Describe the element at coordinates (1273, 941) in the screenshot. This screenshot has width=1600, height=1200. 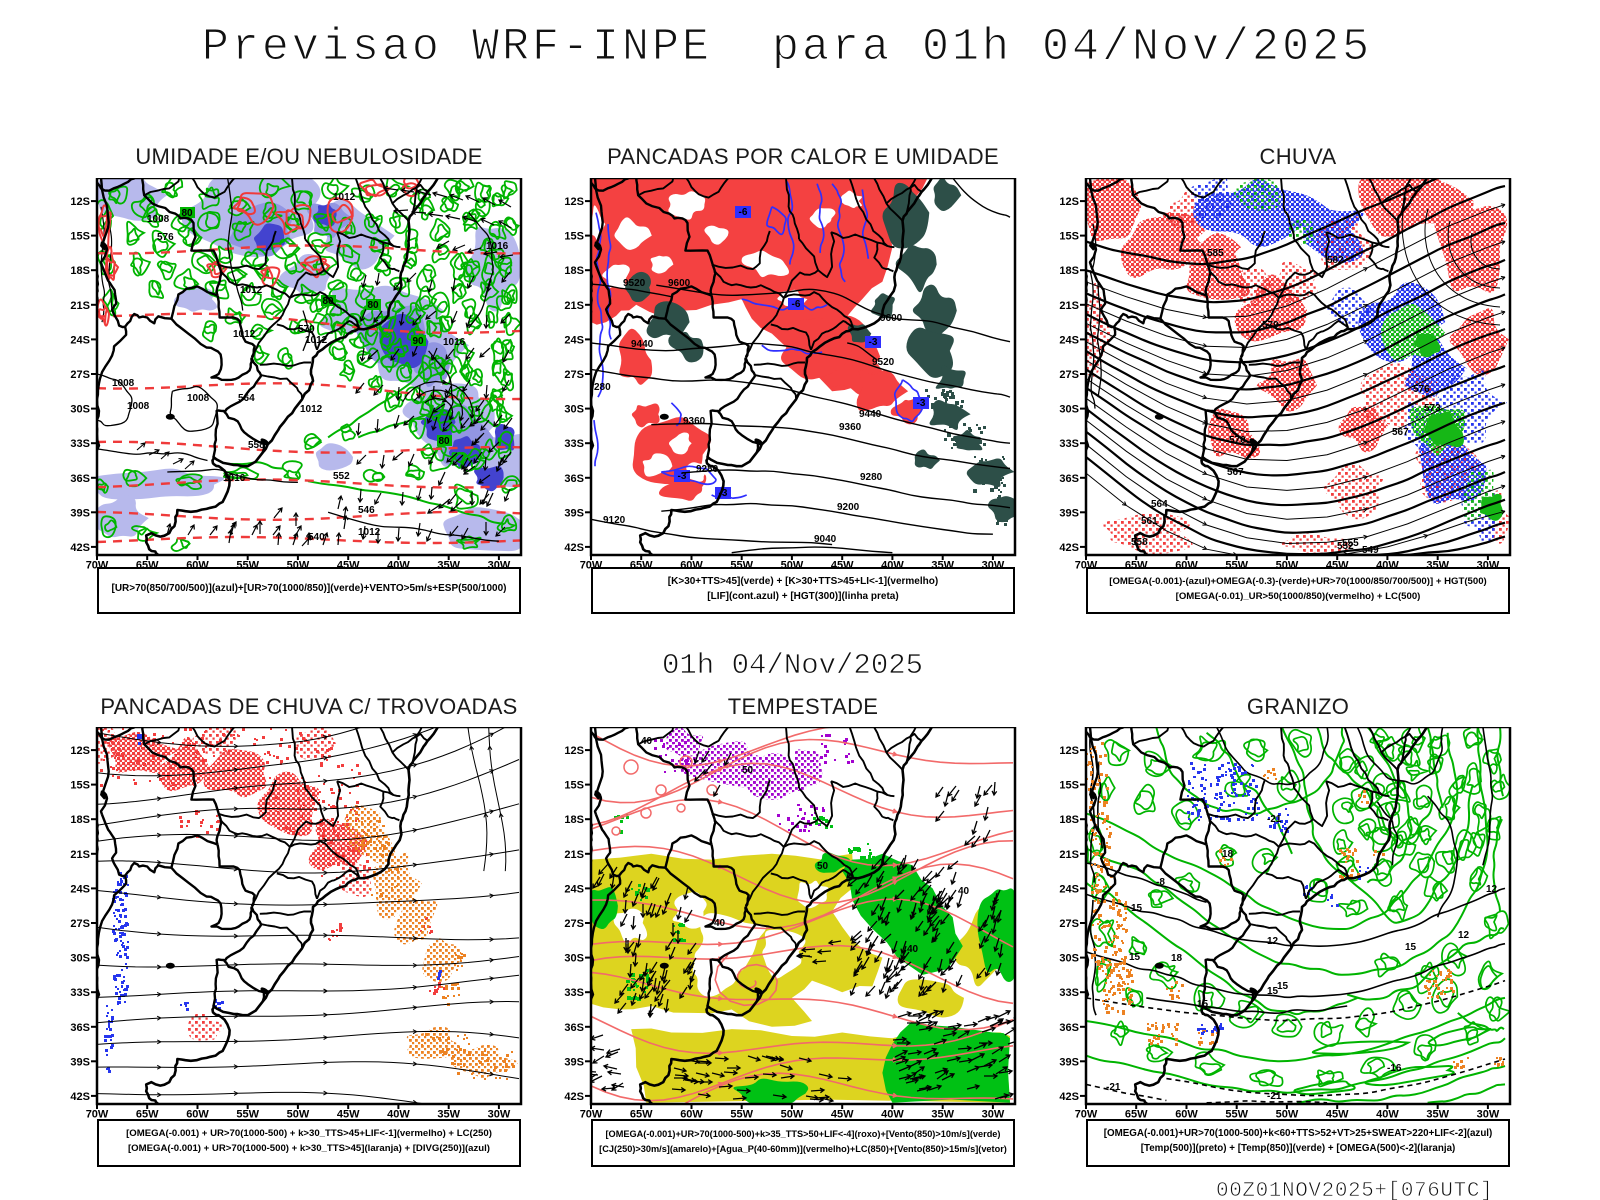
I see `svg-text: 12` at that location.